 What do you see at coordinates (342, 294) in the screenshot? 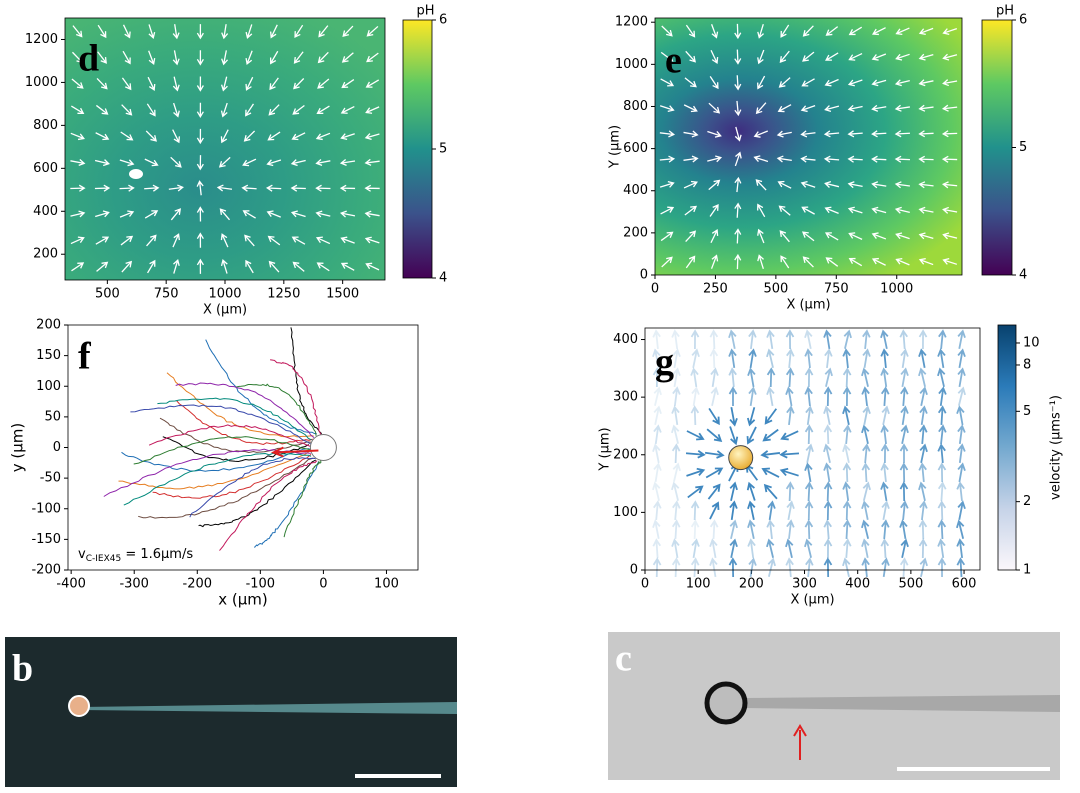
I see `x-tick-label: 1500` at bounding box center [342, 294].